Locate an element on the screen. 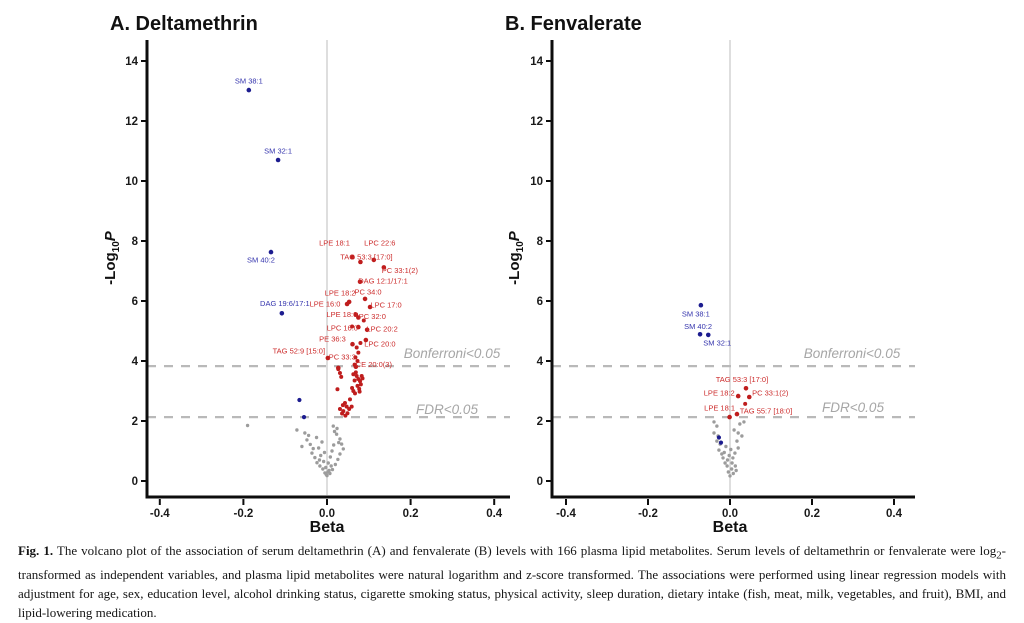  figure-caption-label: Fig. 1. is located at coordinates (36, 550).